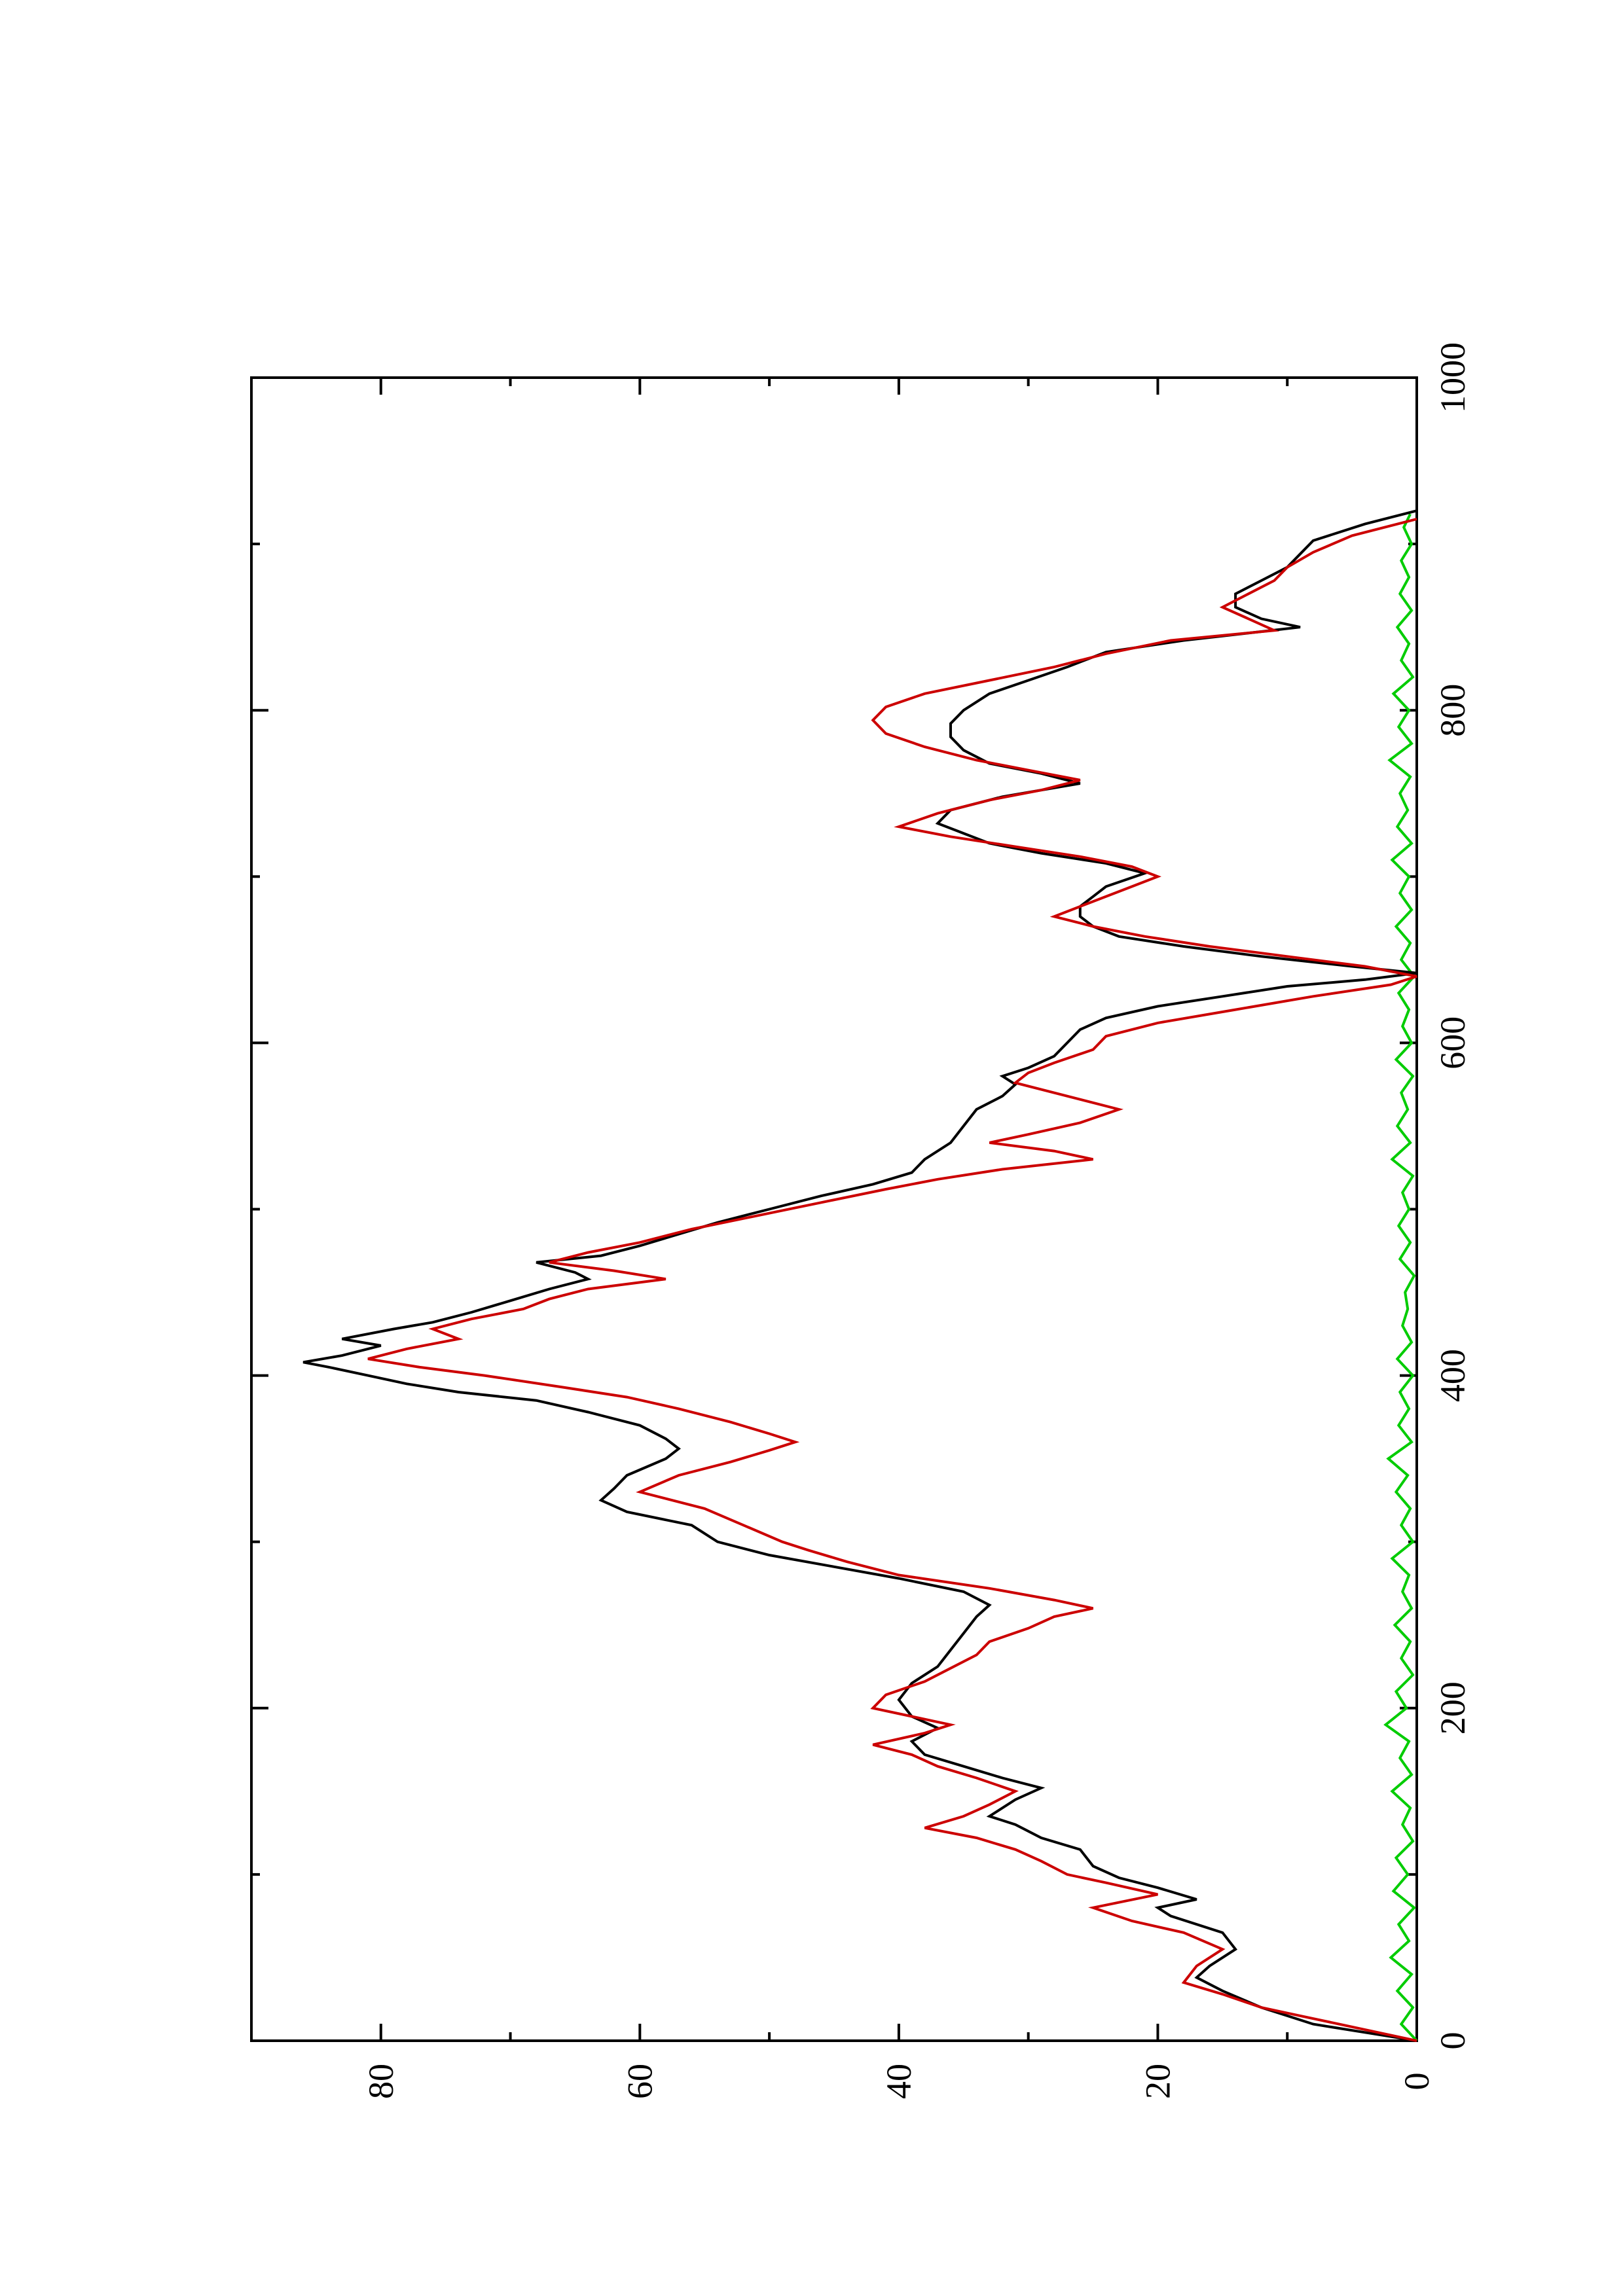  I want to click on x-tick-label: 400, so click(1452, 1375).